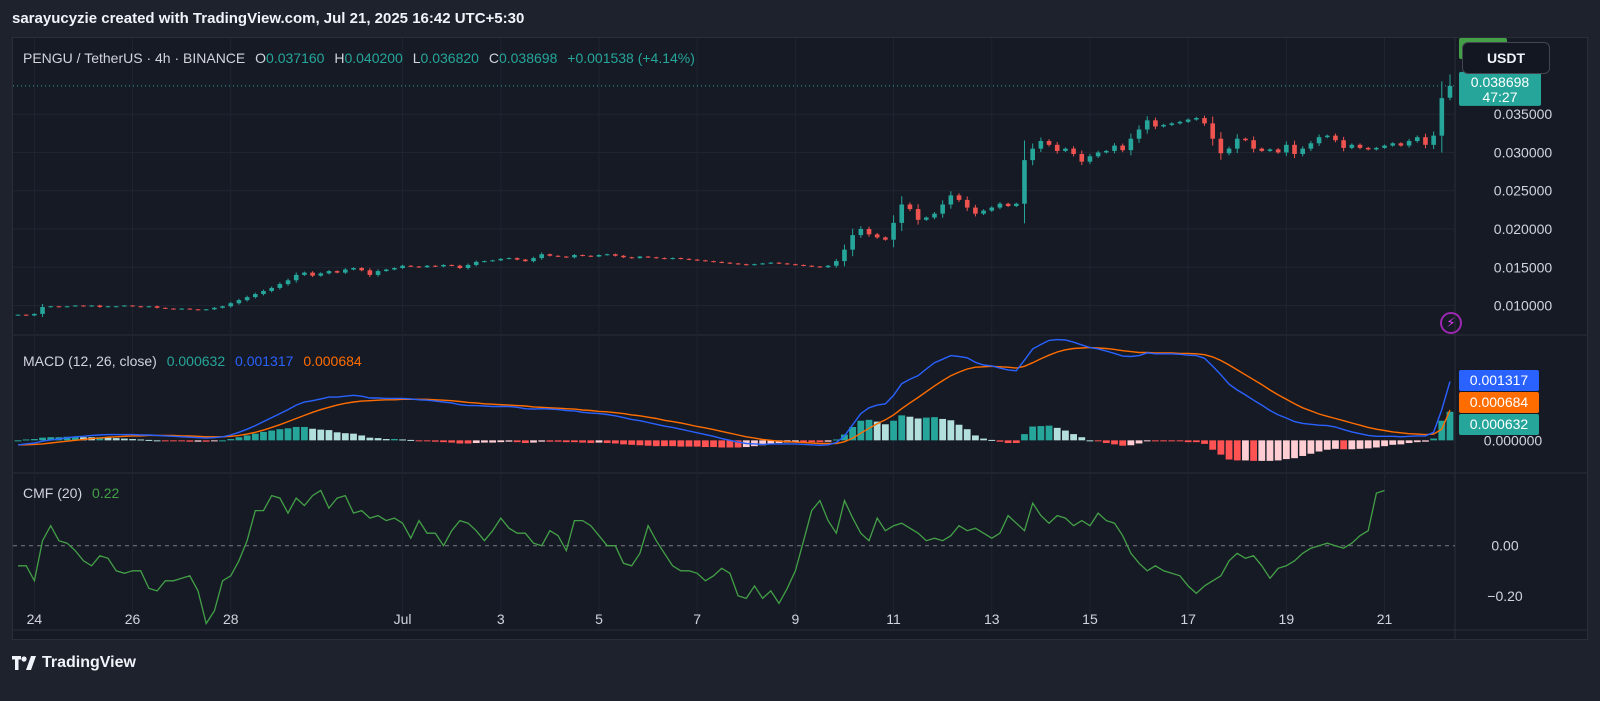 The height and width of the screenshot is (701, 1600). Describe the element at coordinates (1506, 58) in the screenshot. I see `currency-button: USDT` at that location.